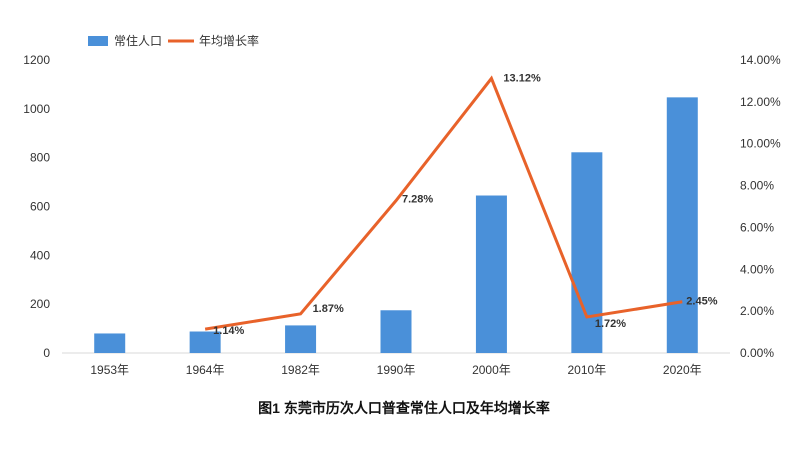 This screenshot has height=455, width=808. I want to click on x-tick-label: 2010年, so click(587, 370).